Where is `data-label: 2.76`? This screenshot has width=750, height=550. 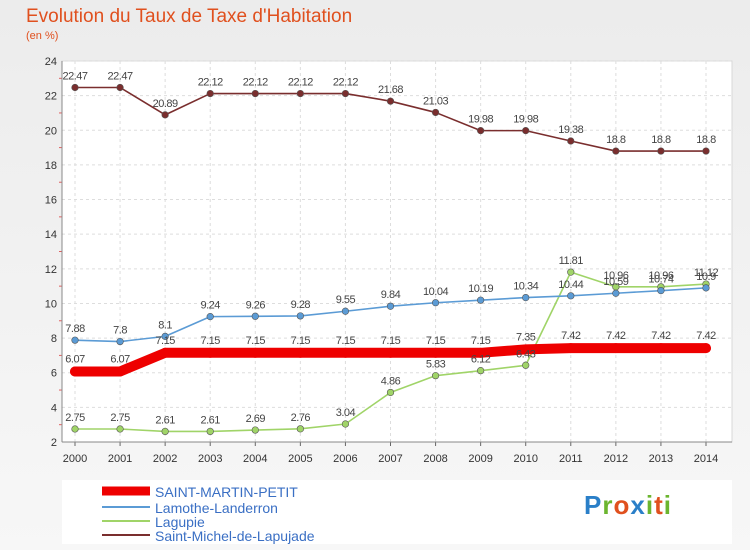 data-label: 2.76 is located at coordinates (301, 418).